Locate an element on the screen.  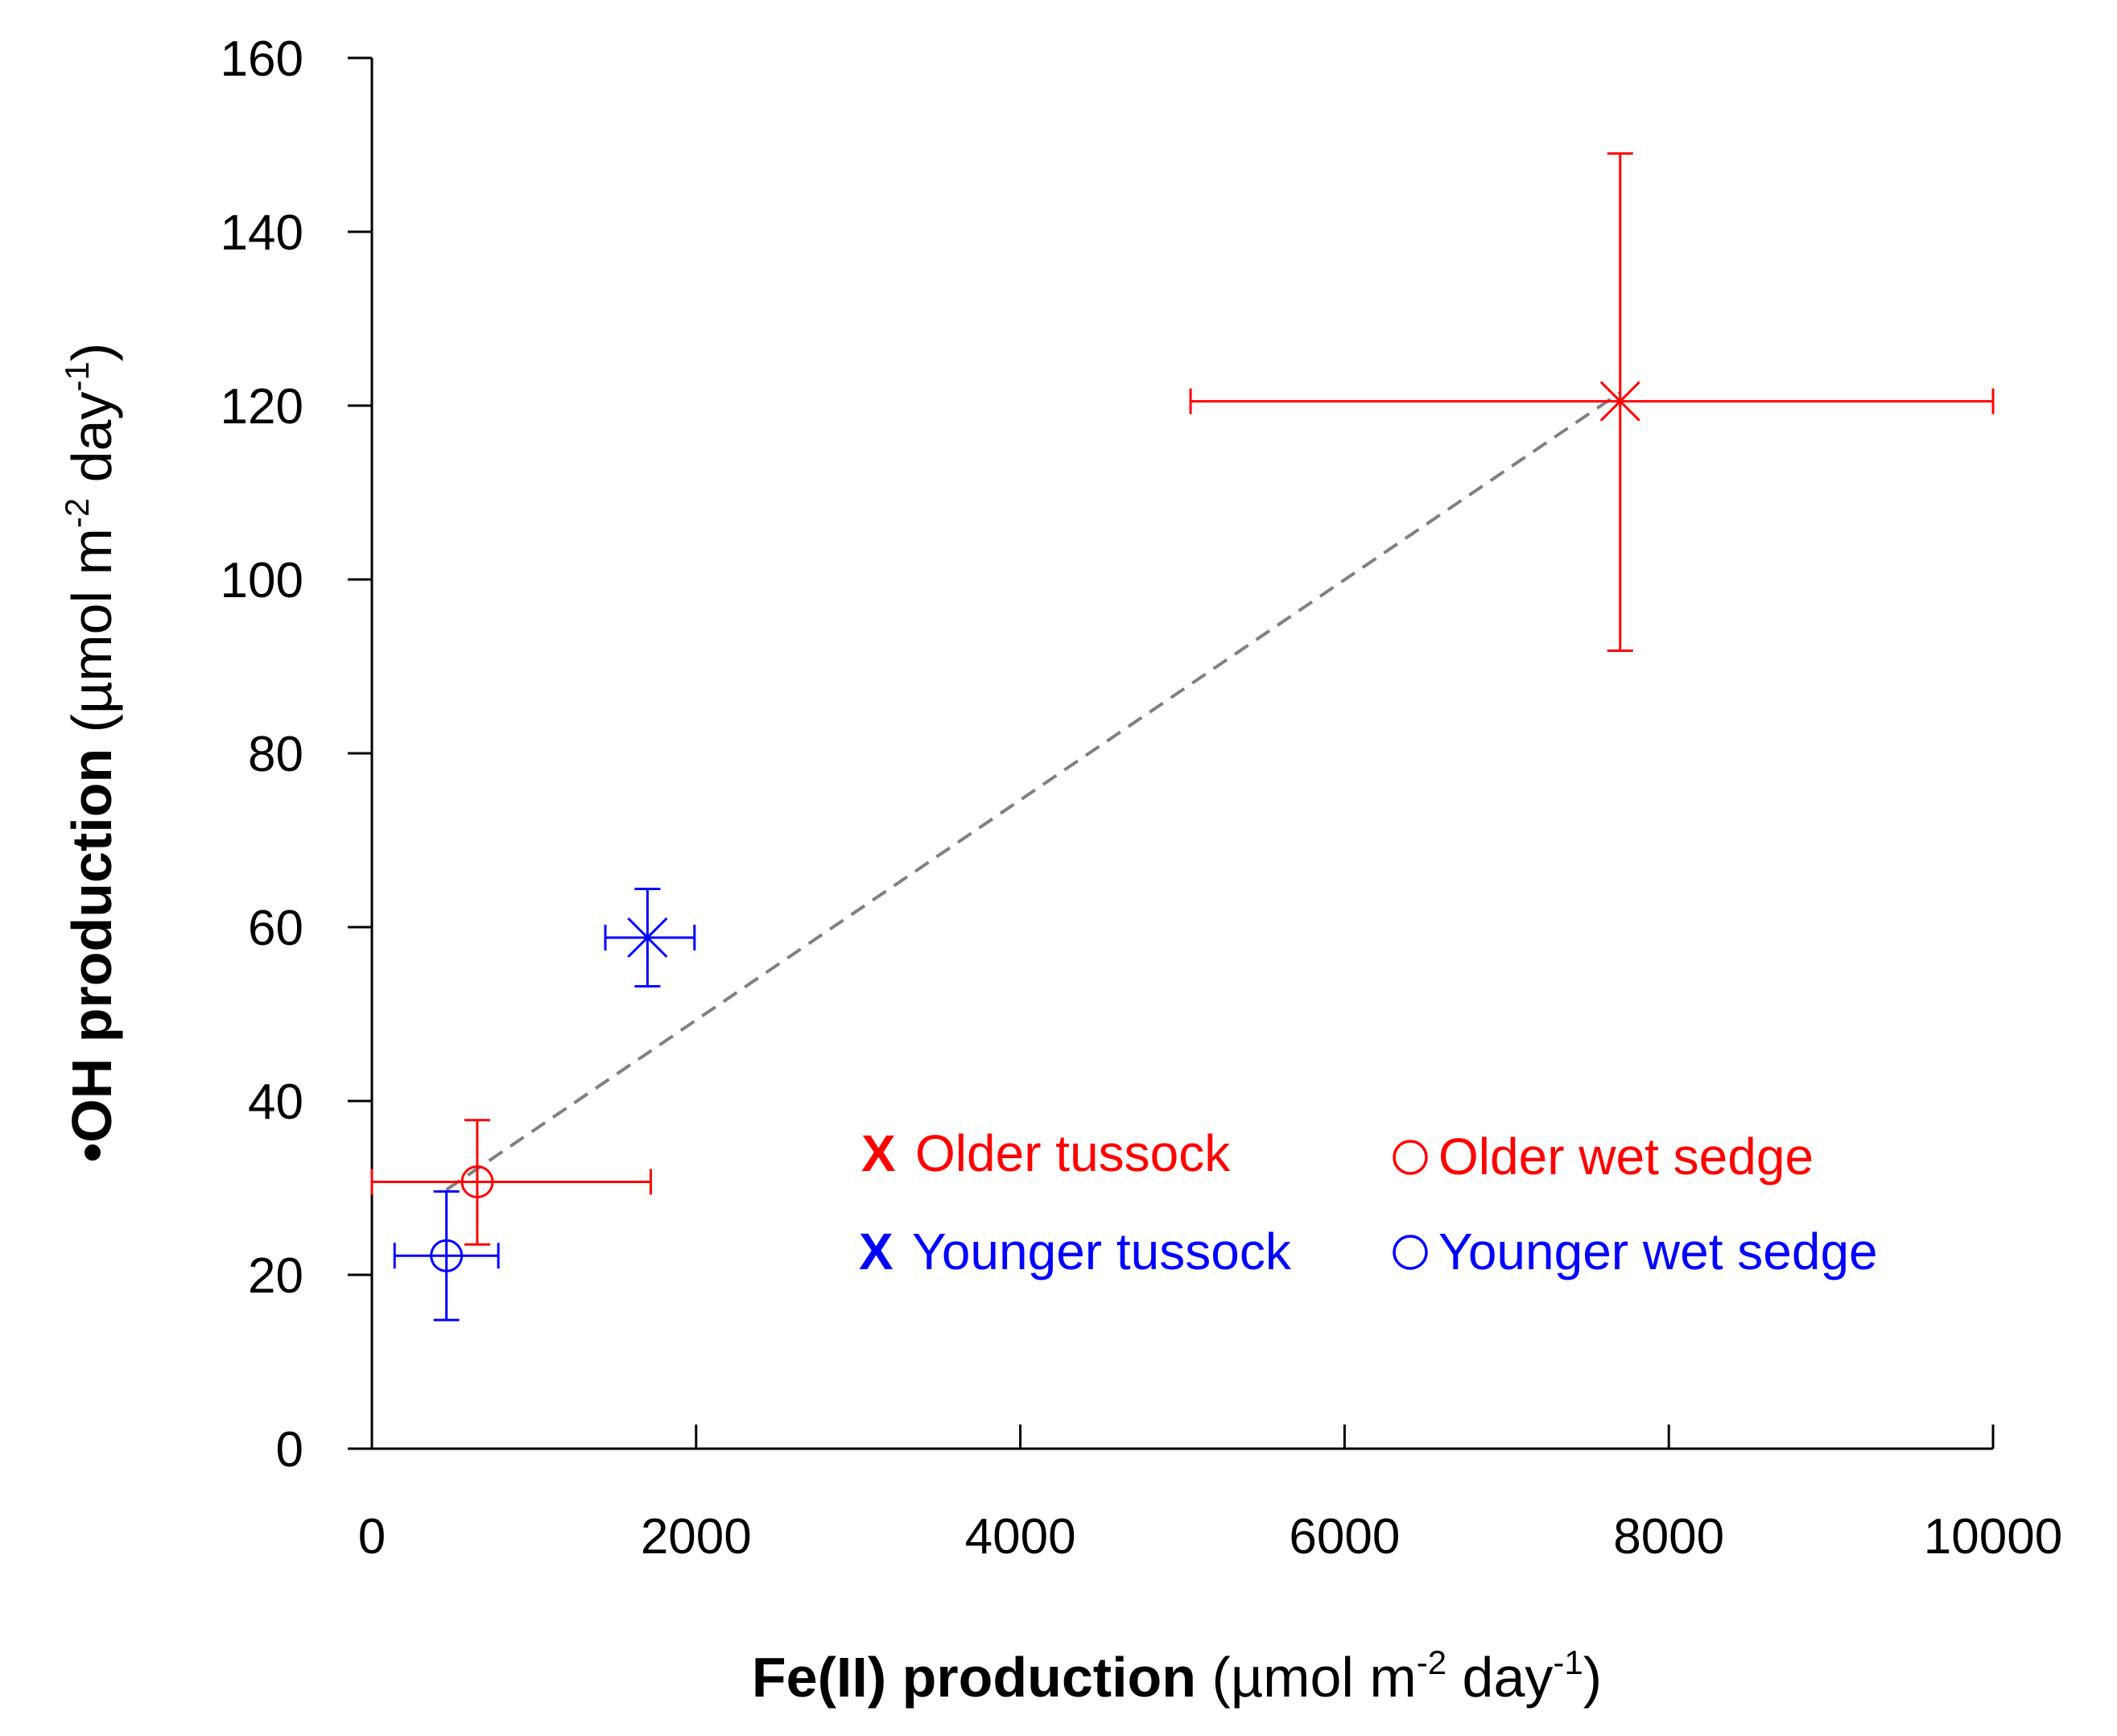
x-tick-label: 0 is located at coordinates (372, 1537).